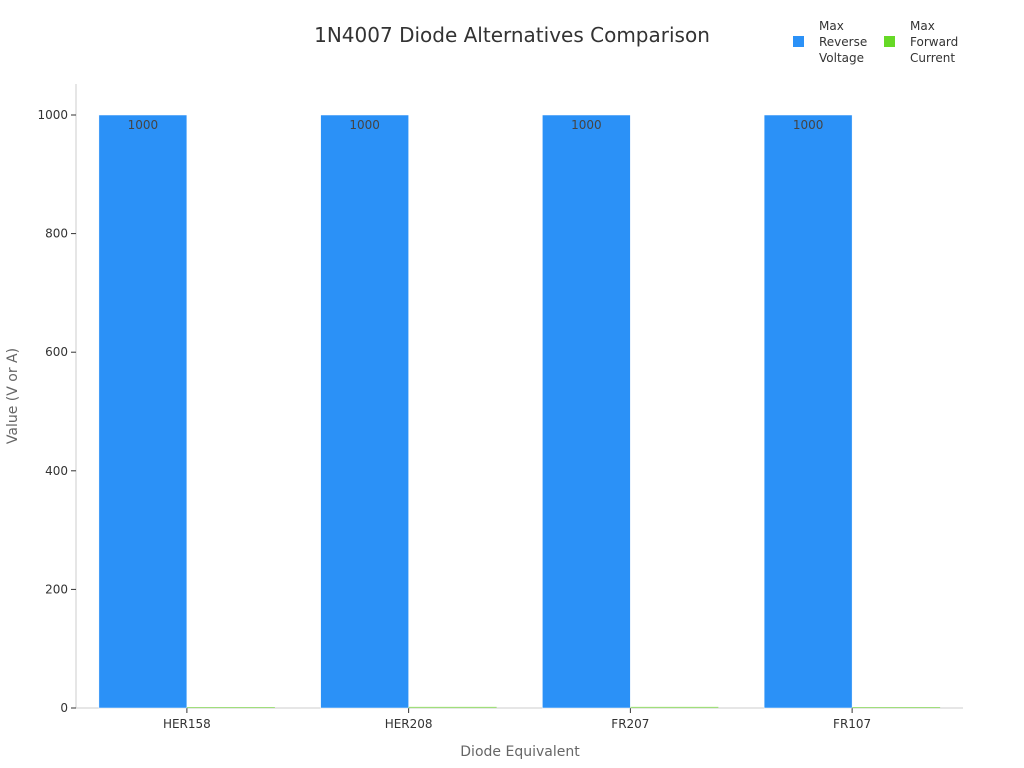 The height and width of the screenshot is (768, 1024). I want to click on bar-max-forward-current-fr107, so click(896, 707).